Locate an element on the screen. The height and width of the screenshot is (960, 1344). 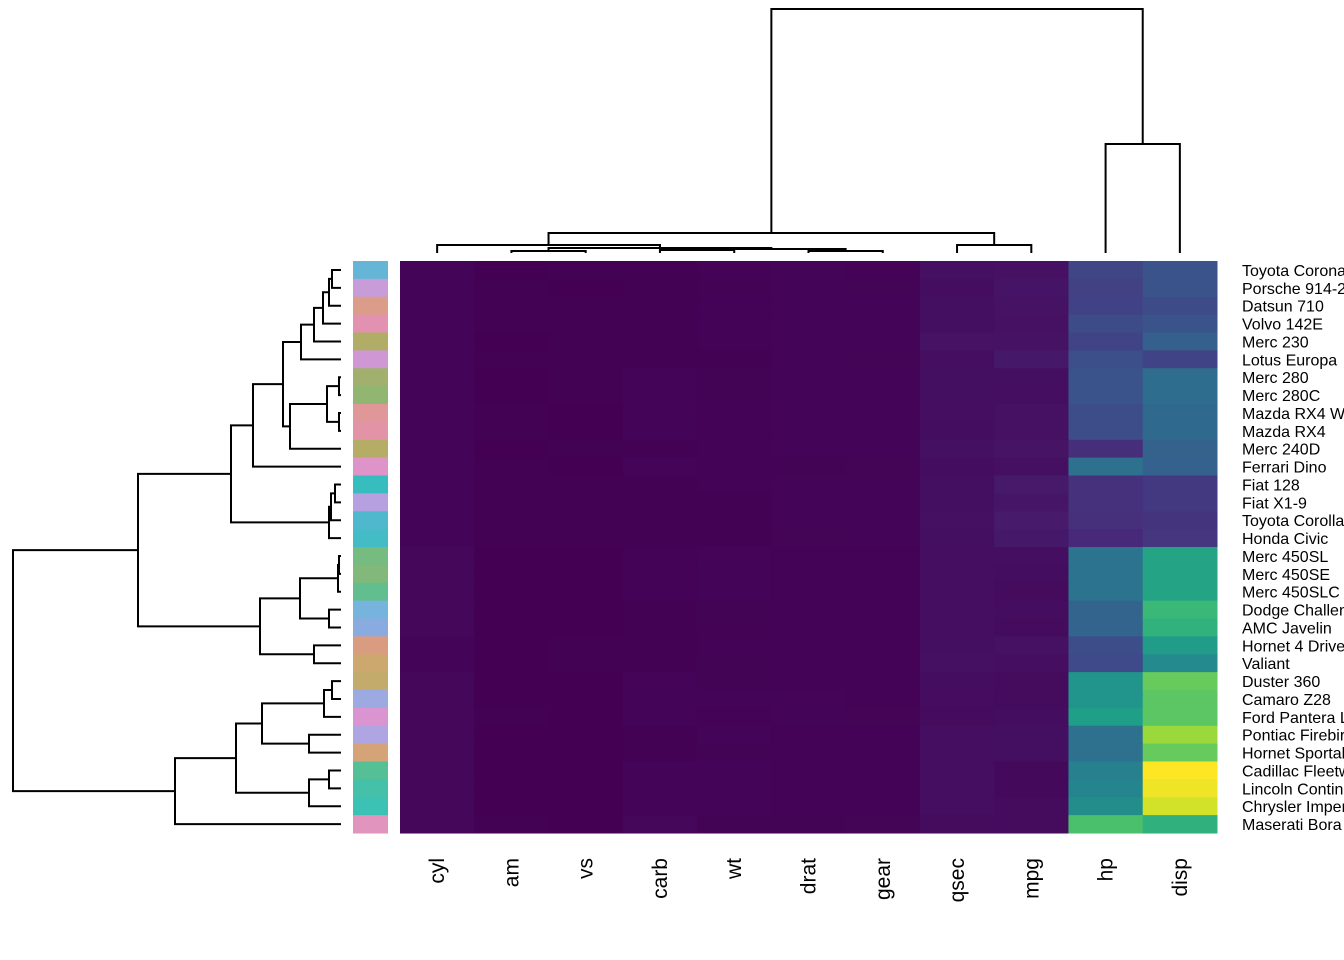
column-label: mpg is located at coordinates (1031, 878).